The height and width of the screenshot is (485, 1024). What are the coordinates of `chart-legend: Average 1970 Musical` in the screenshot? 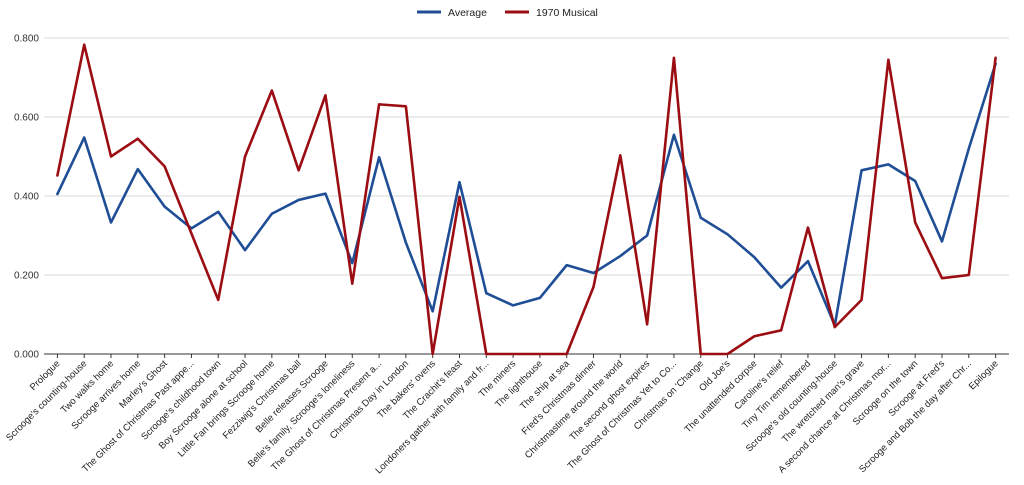 It's located at (507, 13).